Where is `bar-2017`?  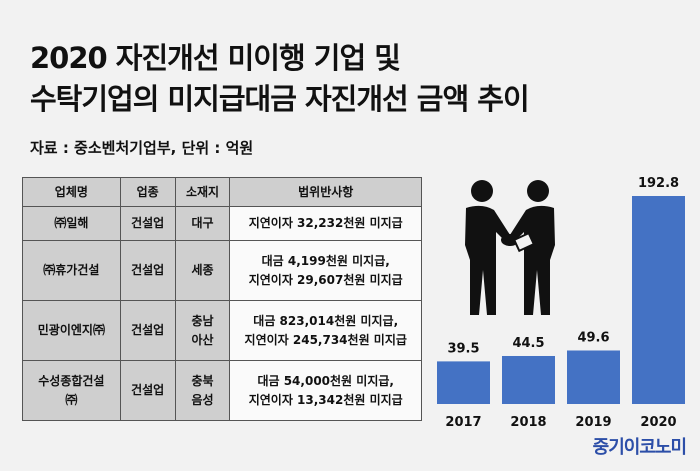 bar-2017 is located at coordinates (463, 382).